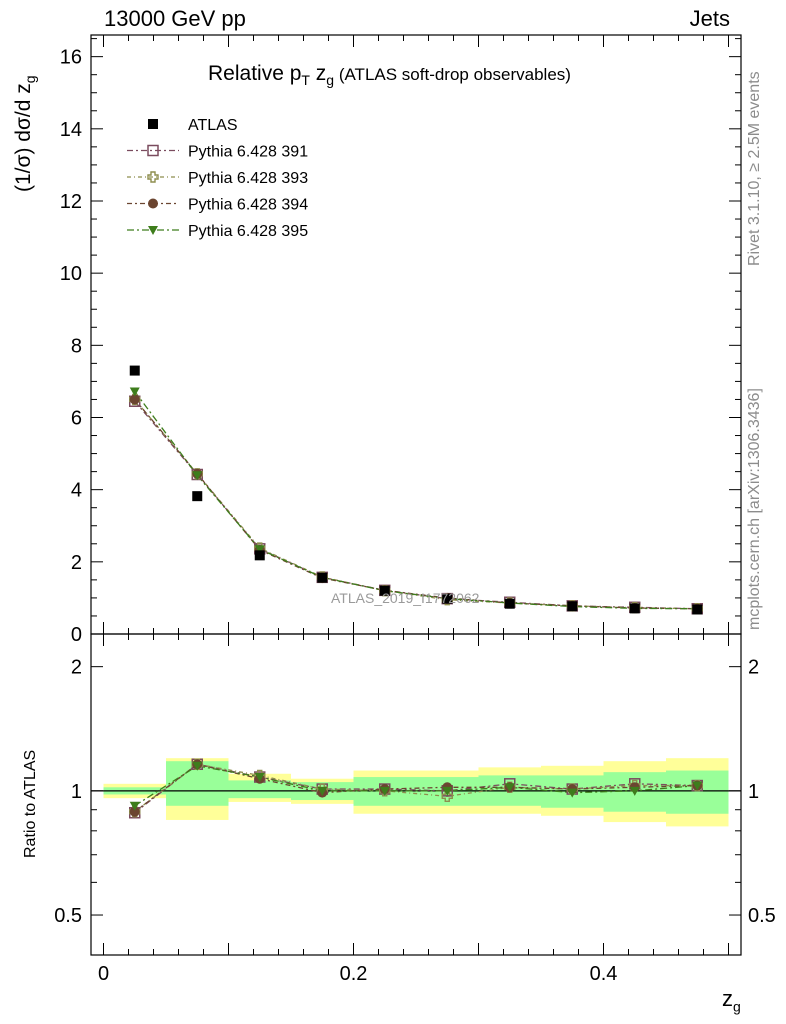 This screenshot has width=786, height=1024. Describe the element at coordinates (416, 504) in the screenshot. I see `main-series-line` at that location.